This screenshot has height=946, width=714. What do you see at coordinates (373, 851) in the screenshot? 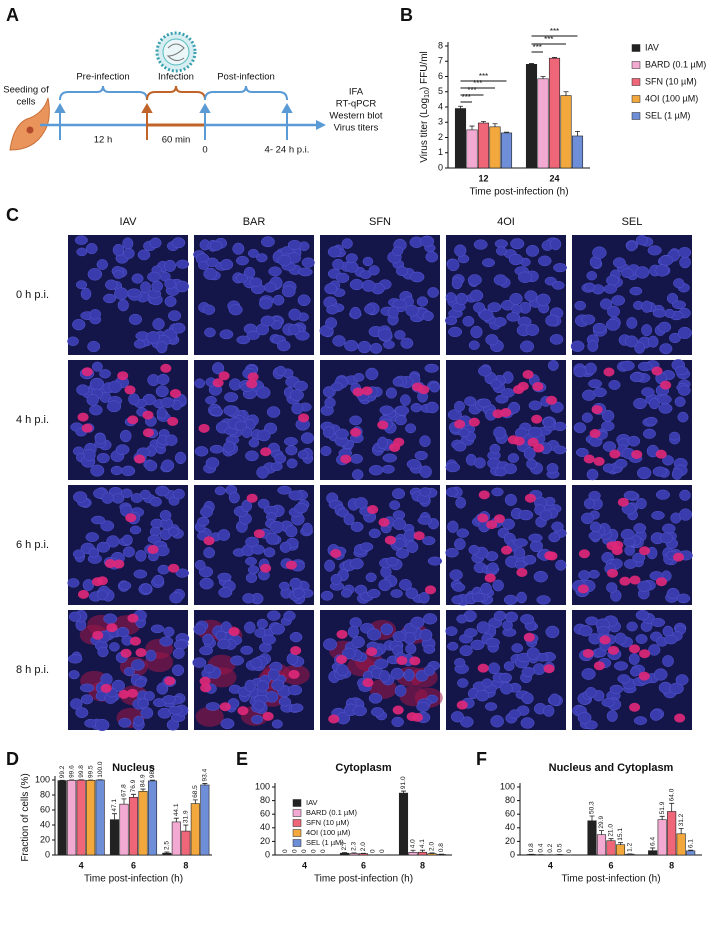
I see `value-label: 0` at bounding box center [373, 851].